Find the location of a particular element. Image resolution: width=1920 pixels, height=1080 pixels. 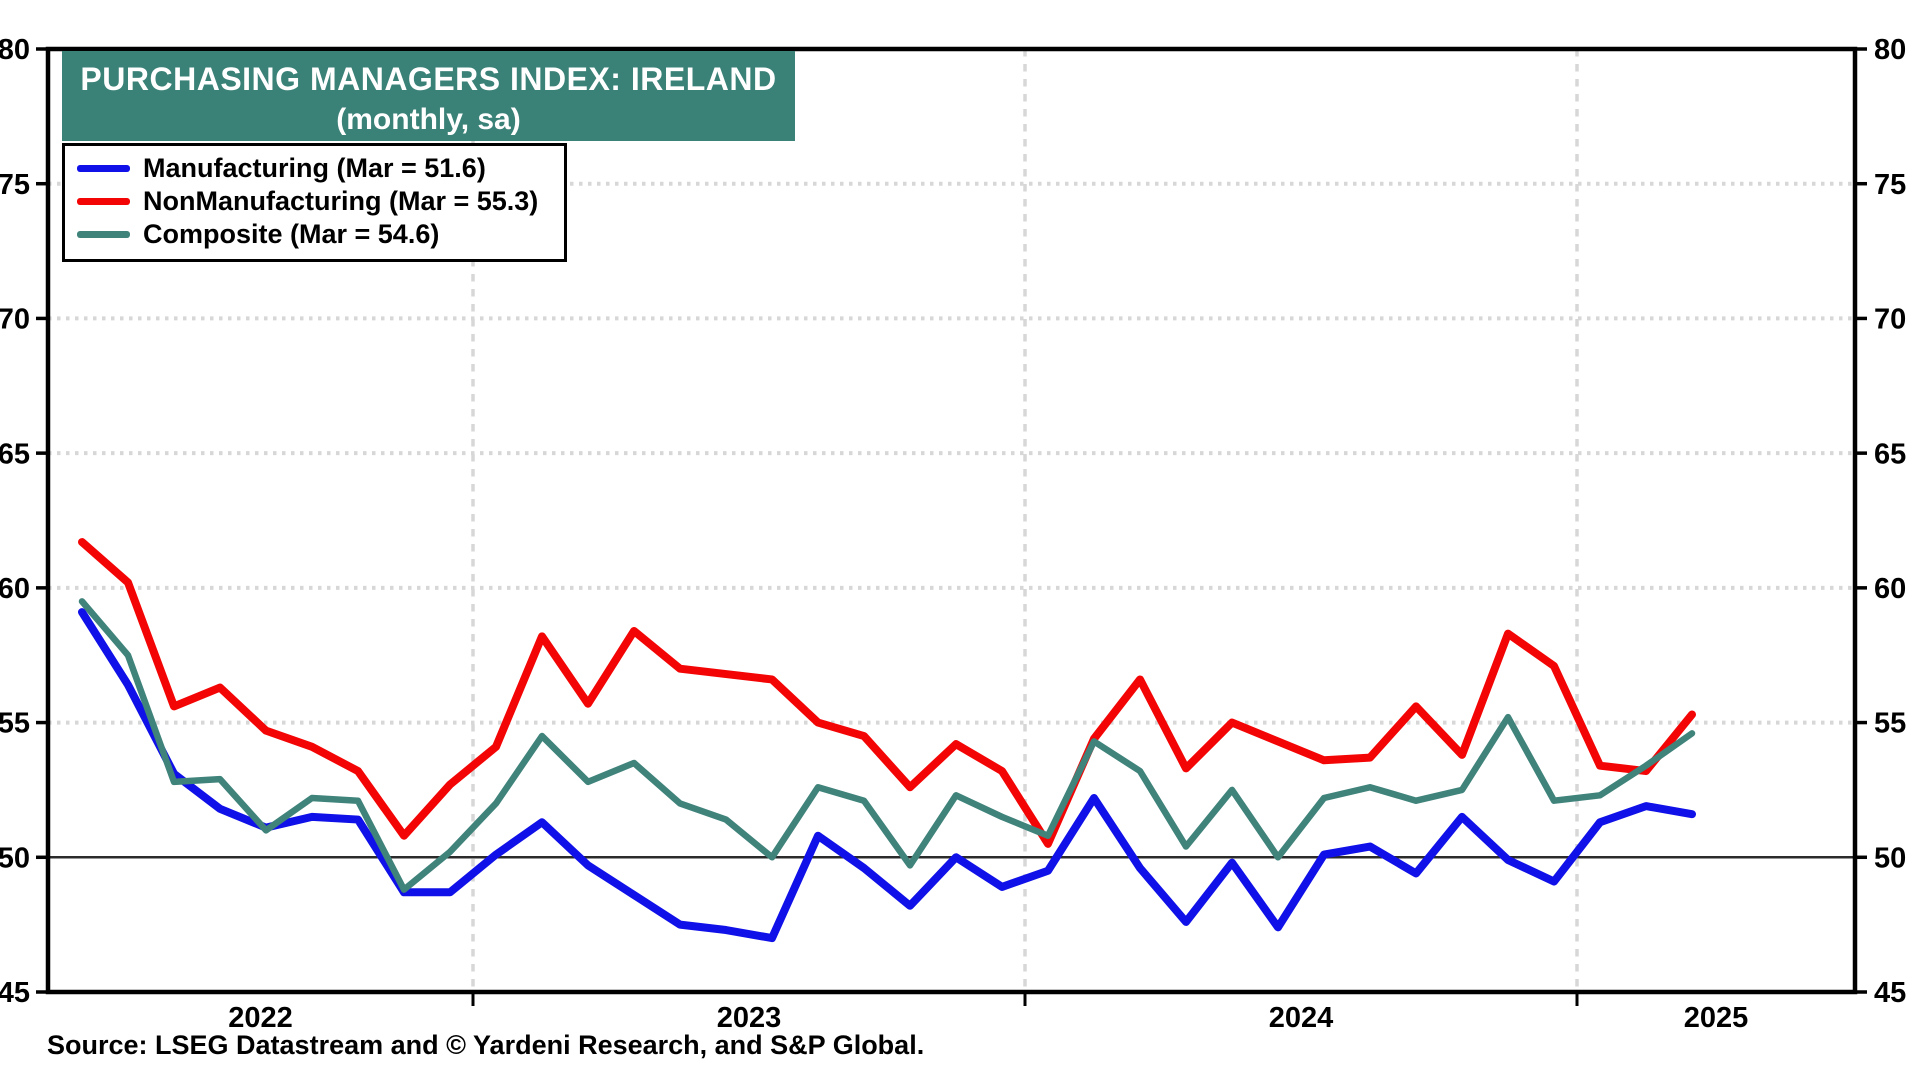

chart-title: PURCHASING MANAGERS INDEX: IRELAND is located at coordinates (428, 79).